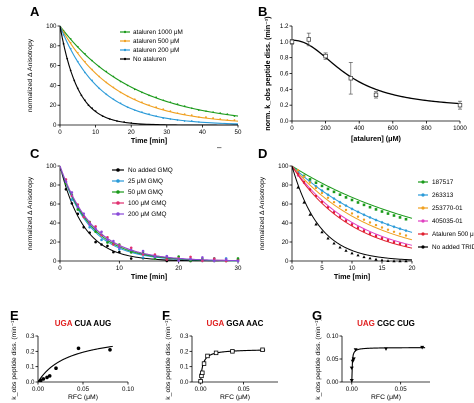  What do you see at coordinates (332, 359) in the screenshot?
I see `y-tick-label: 0.05` at bounding box center [332, 359].